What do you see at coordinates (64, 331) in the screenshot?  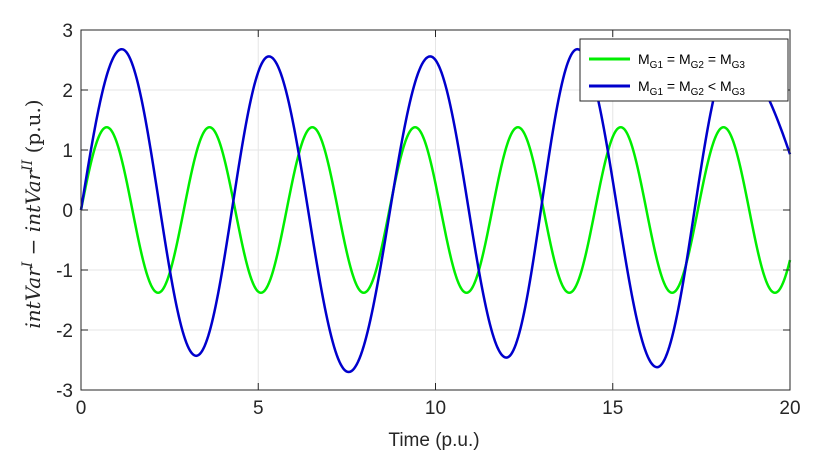 I see `y-tick-label: -2` at bounding box center [64, 331].